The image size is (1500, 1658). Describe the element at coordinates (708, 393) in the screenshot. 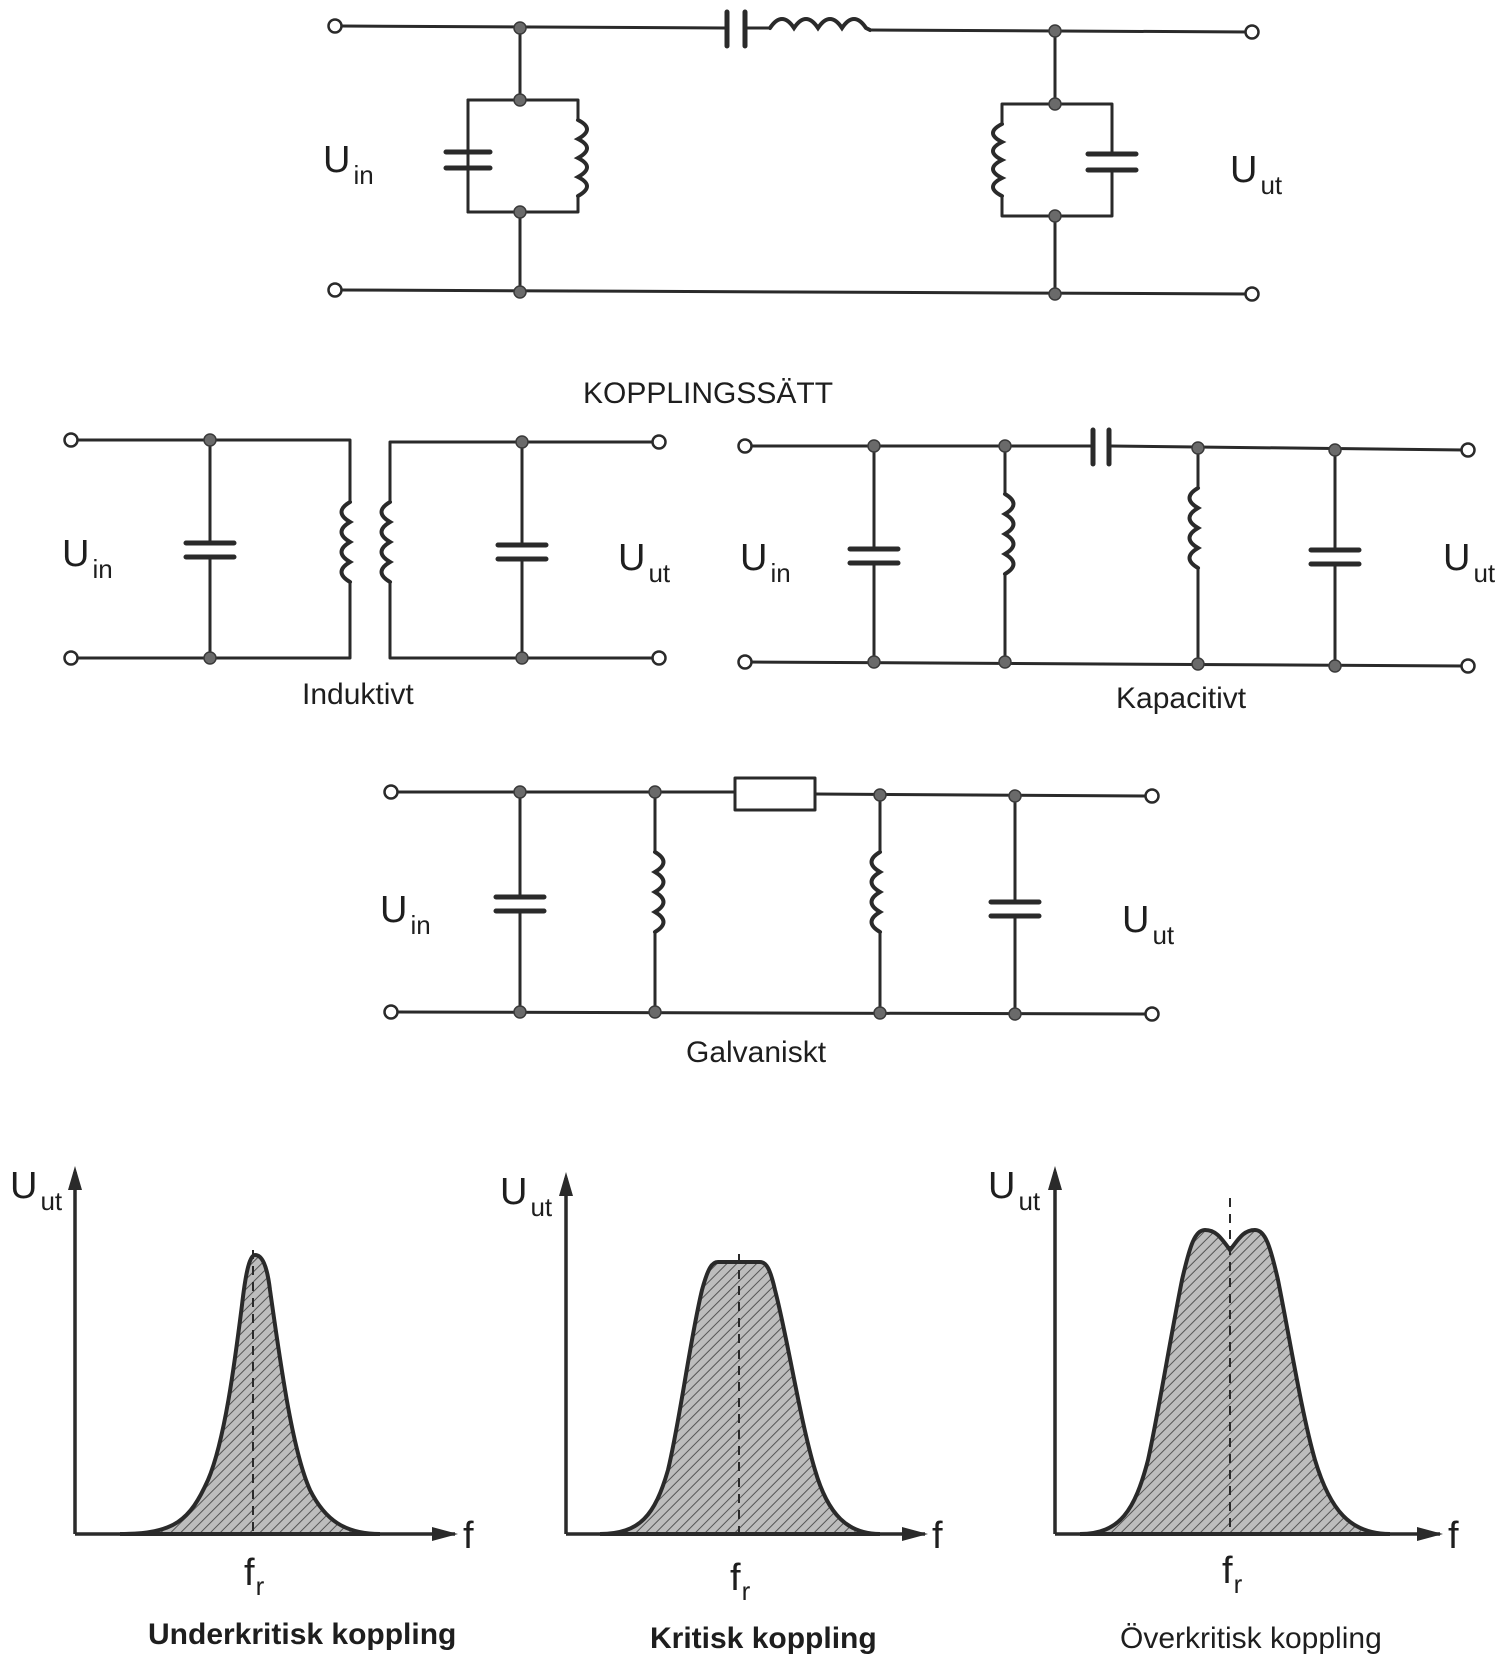

I see `section-title: KOPPLINGSSÄTT` at that location.